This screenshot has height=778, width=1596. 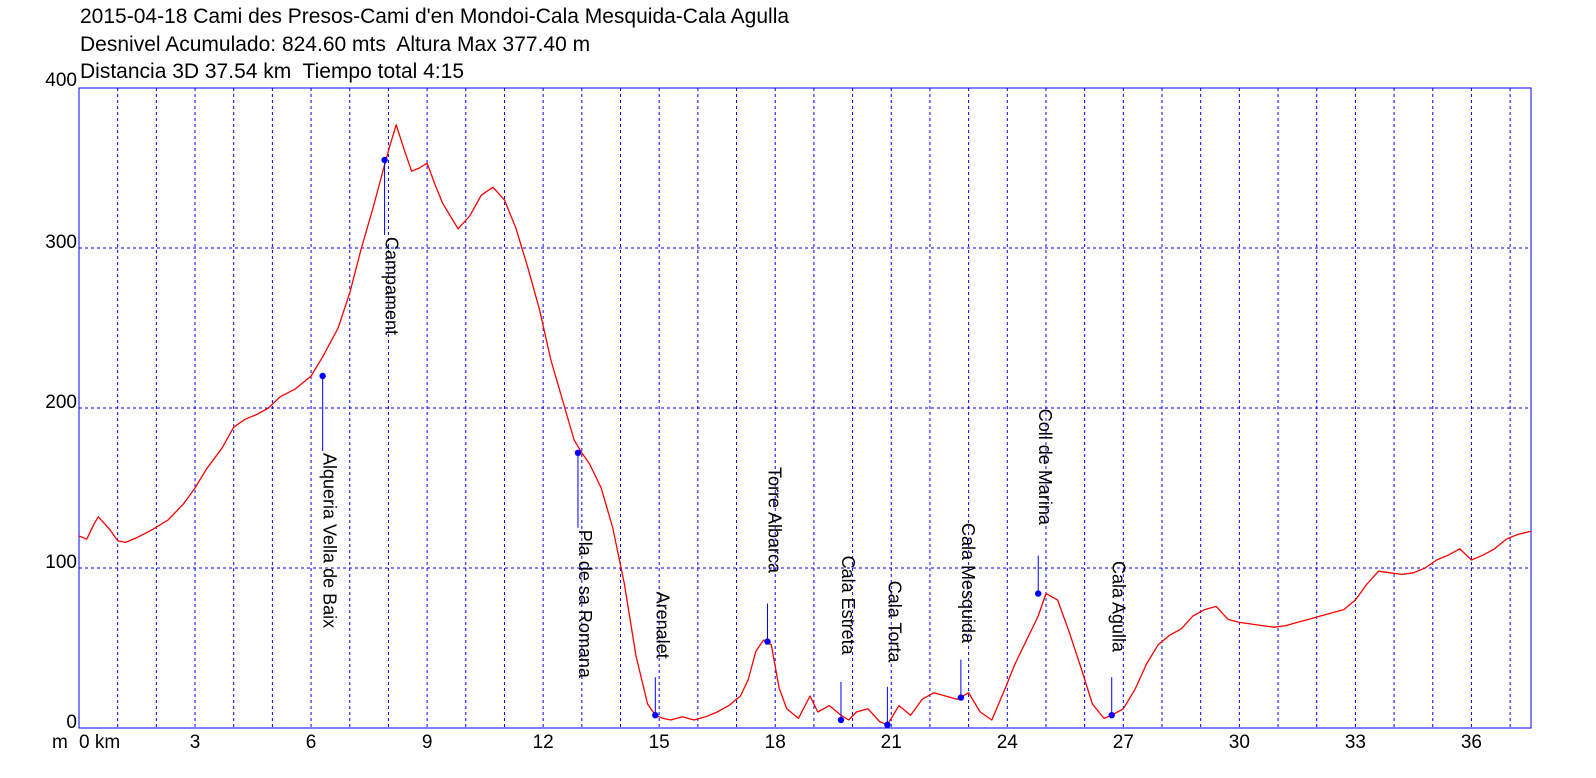 What do you see at coordinates (195, 742) in the screenshot?
I see `x-tick-label: 3` at bounding box center [195, 742].